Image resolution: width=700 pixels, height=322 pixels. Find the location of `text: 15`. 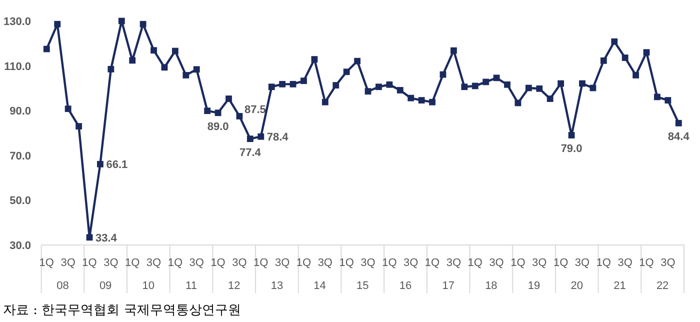

text: 15 is located at coordinates (362, 286).